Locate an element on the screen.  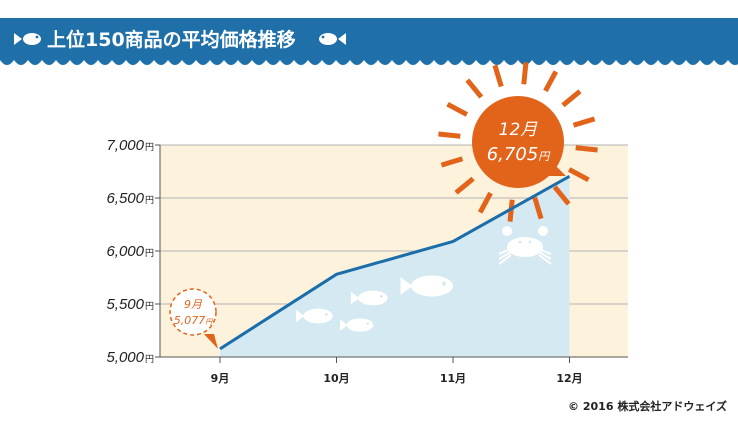
page-title: 上位150商品の平均価格推移 is located at coordinates (171, 39).